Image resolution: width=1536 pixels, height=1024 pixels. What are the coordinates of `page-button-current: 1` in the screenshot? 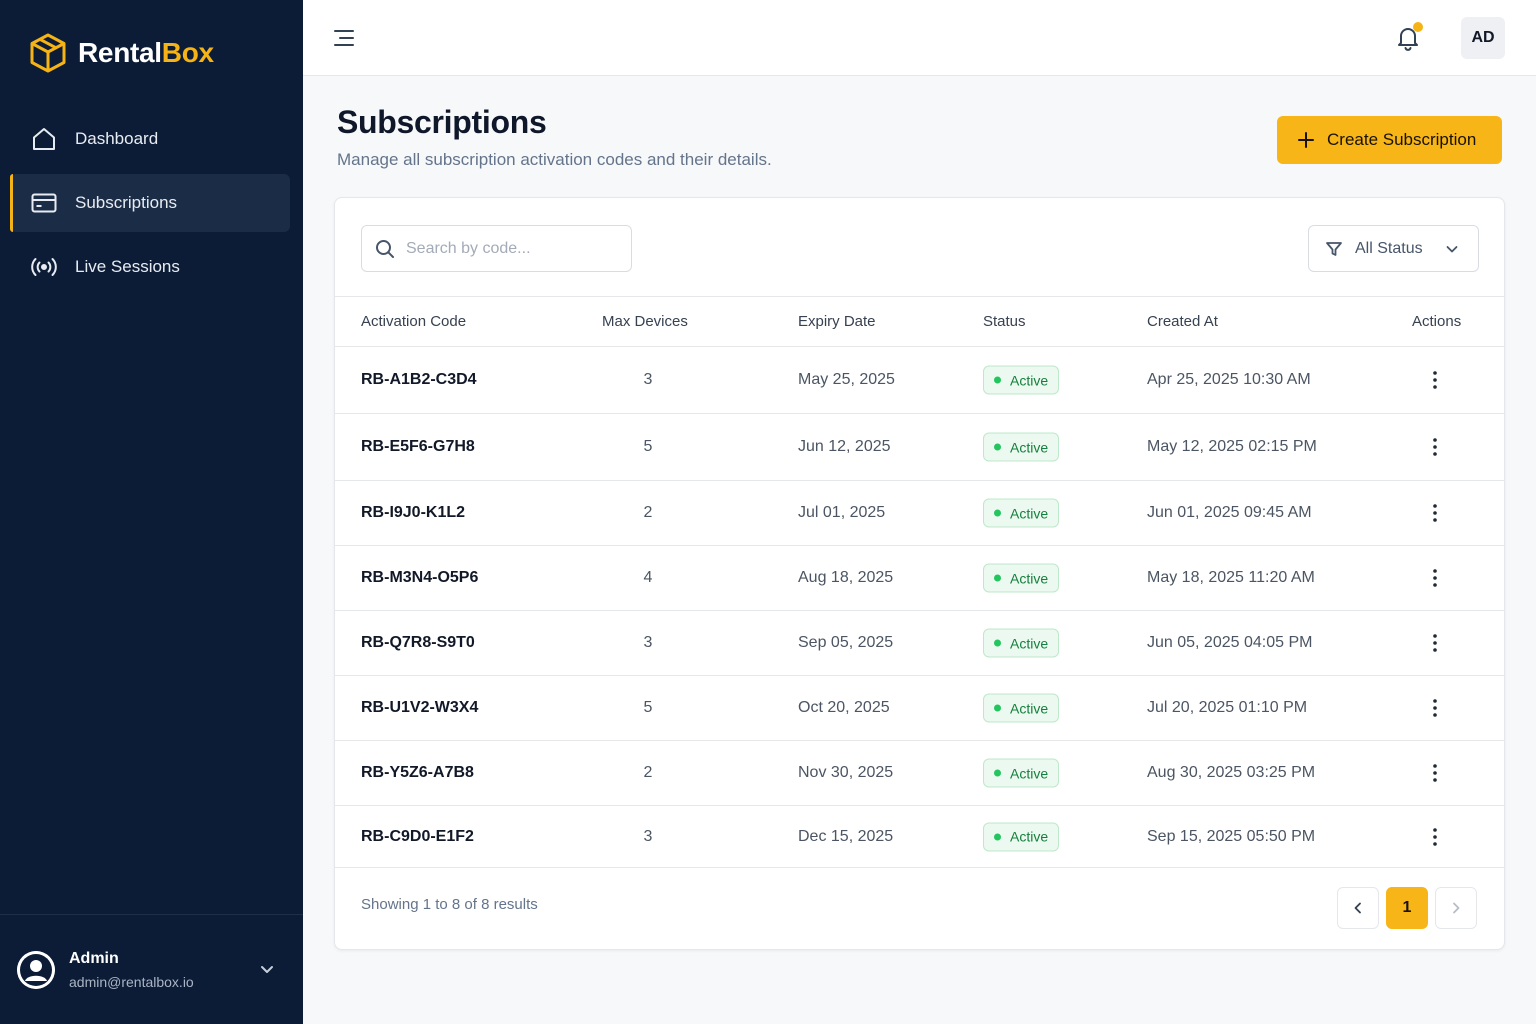 It's located at (1407, 908).